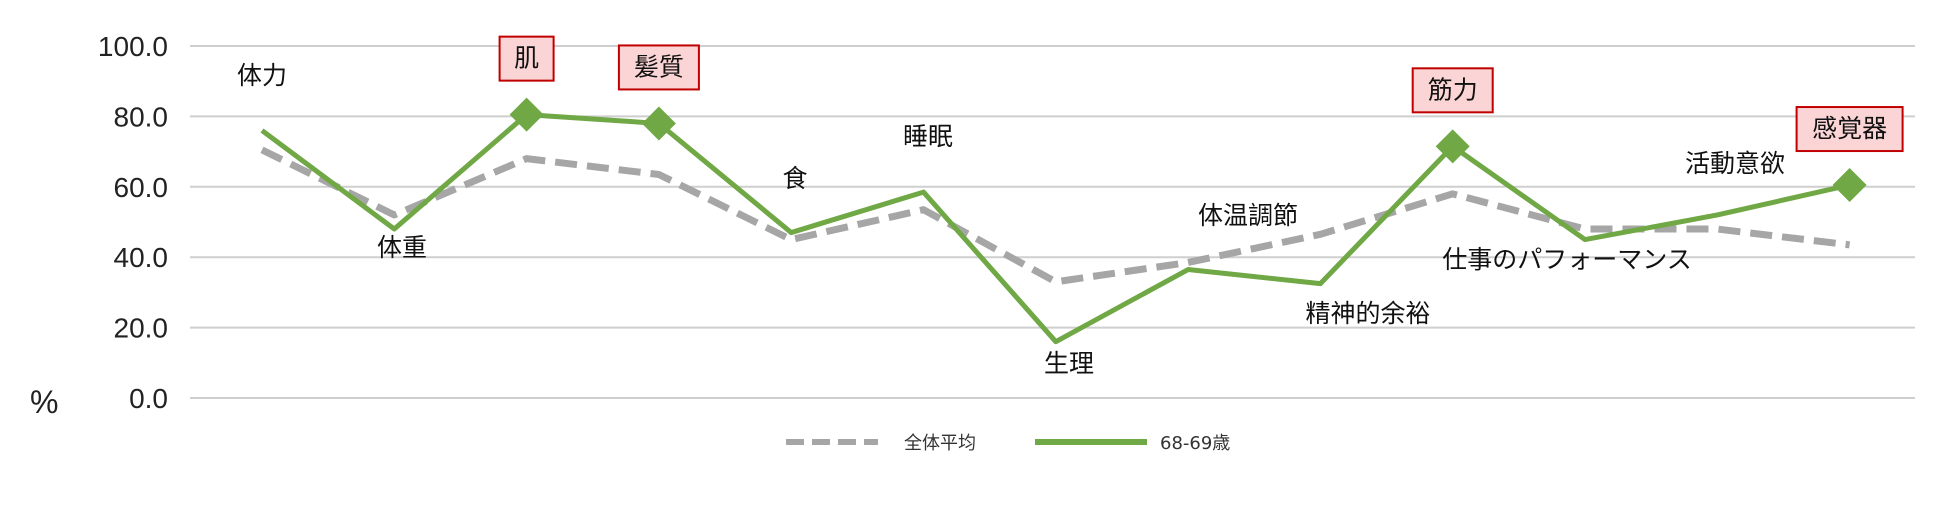 The image size is (1950, 512). I want to click on category-label: 精神的余裕, so click(1367, 313).